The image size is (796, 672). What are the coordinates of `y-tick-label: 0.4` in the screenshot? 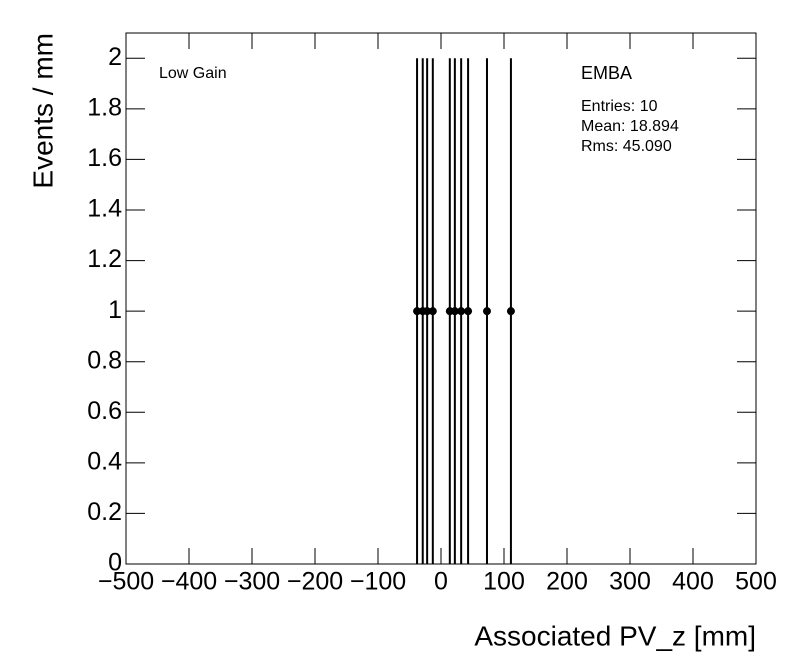 It's located at (104, 461).